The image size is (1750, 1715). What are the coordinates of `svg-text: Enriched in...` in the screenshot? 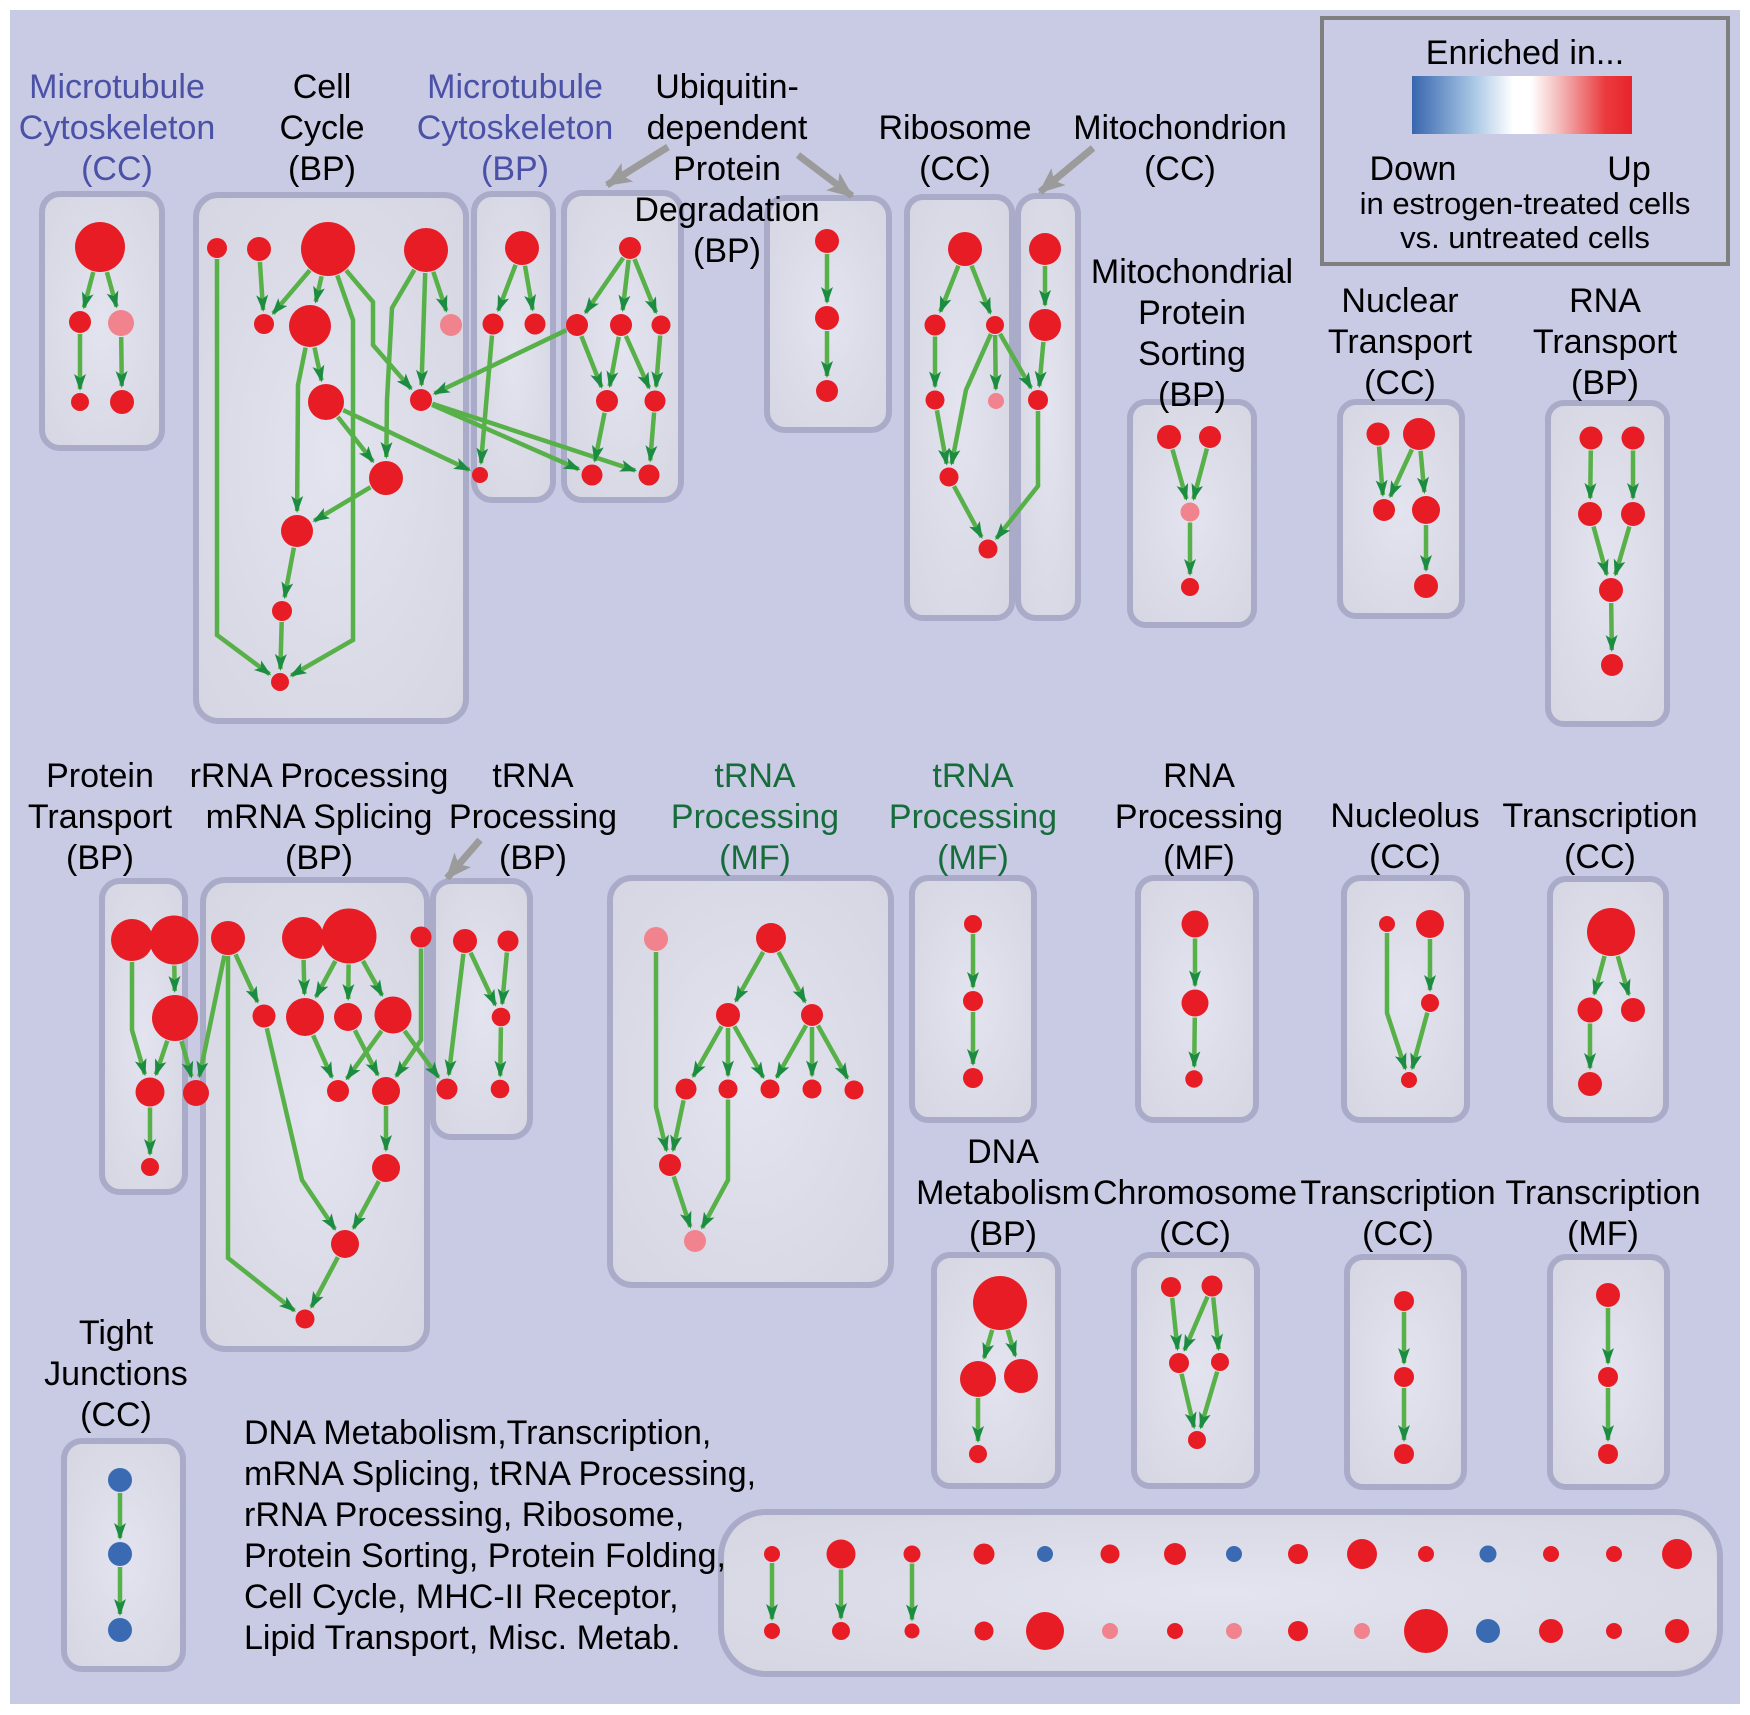 It's located at (1525, 53).